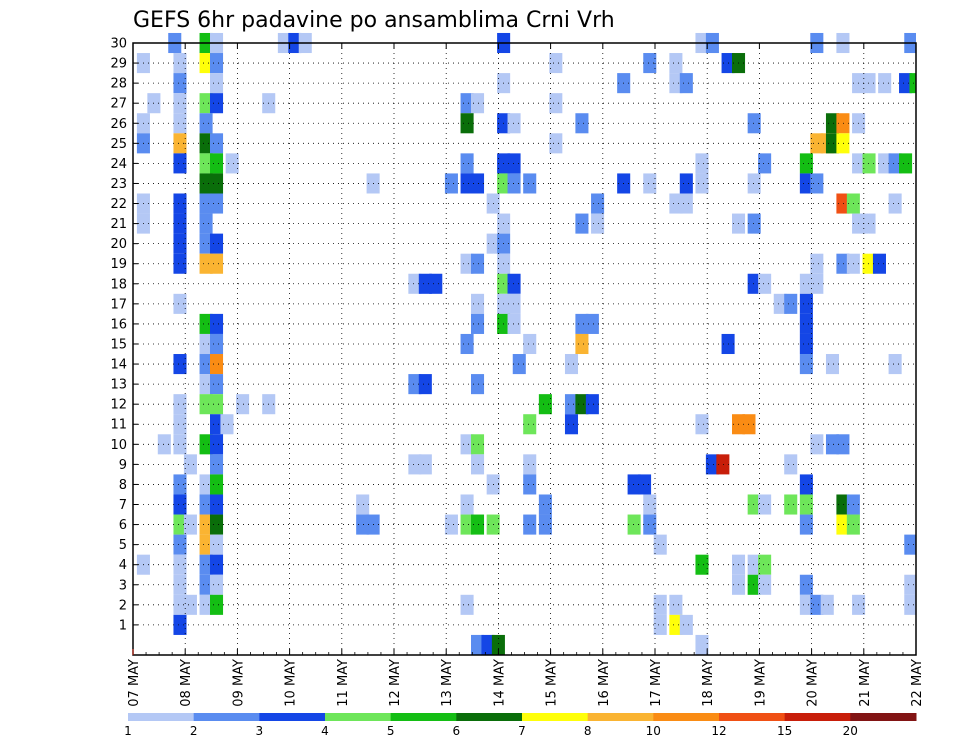  Describe the element at coordinates (123, 625) in the screenshot. I see `y-tick-label: 1` at that location.